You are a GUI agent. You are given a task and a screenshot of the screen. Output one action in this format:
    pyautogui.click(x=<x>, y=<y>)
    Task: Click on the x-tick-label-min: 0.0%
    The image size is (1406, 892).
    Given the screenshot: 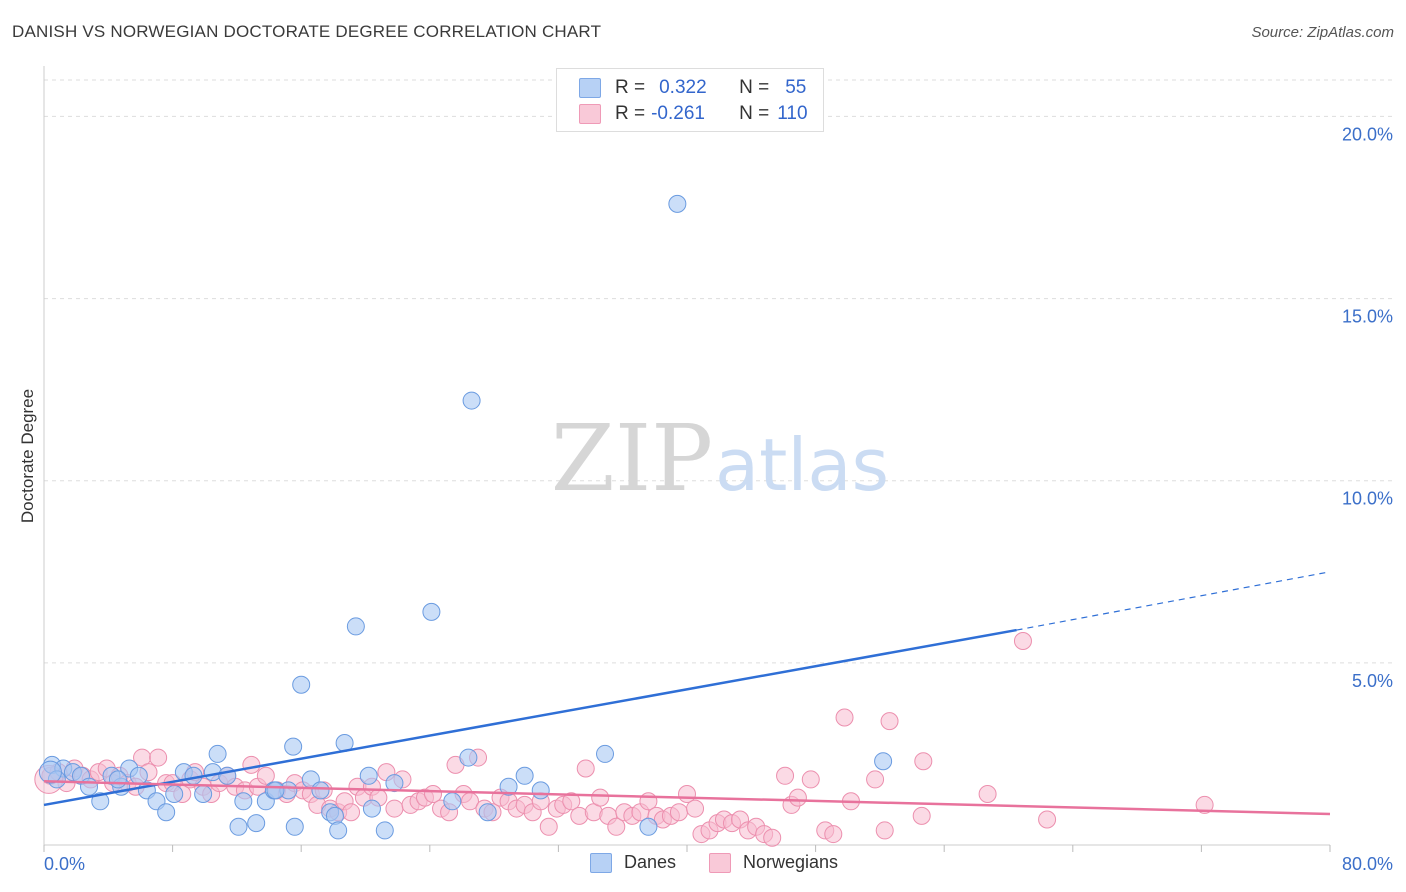 What is the action you would take?
    pyautogui.click(x=64, y=864)
    